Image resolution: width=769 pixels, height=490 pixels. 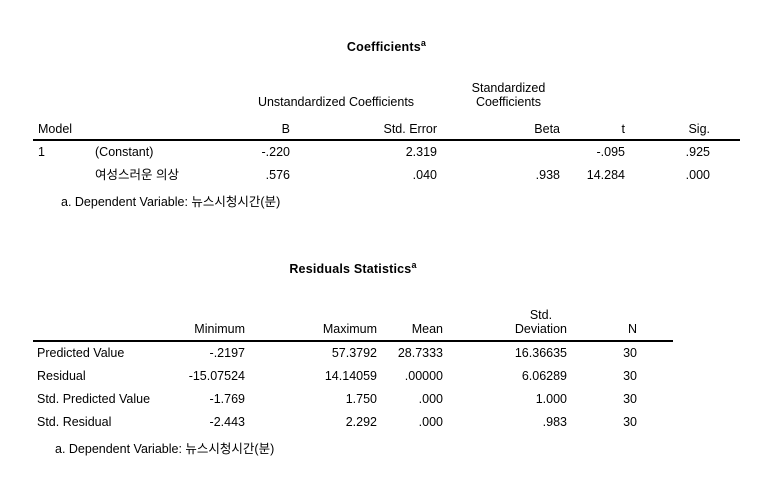 I want to click on cell-model-number: 1, so click(x=41, y=152).